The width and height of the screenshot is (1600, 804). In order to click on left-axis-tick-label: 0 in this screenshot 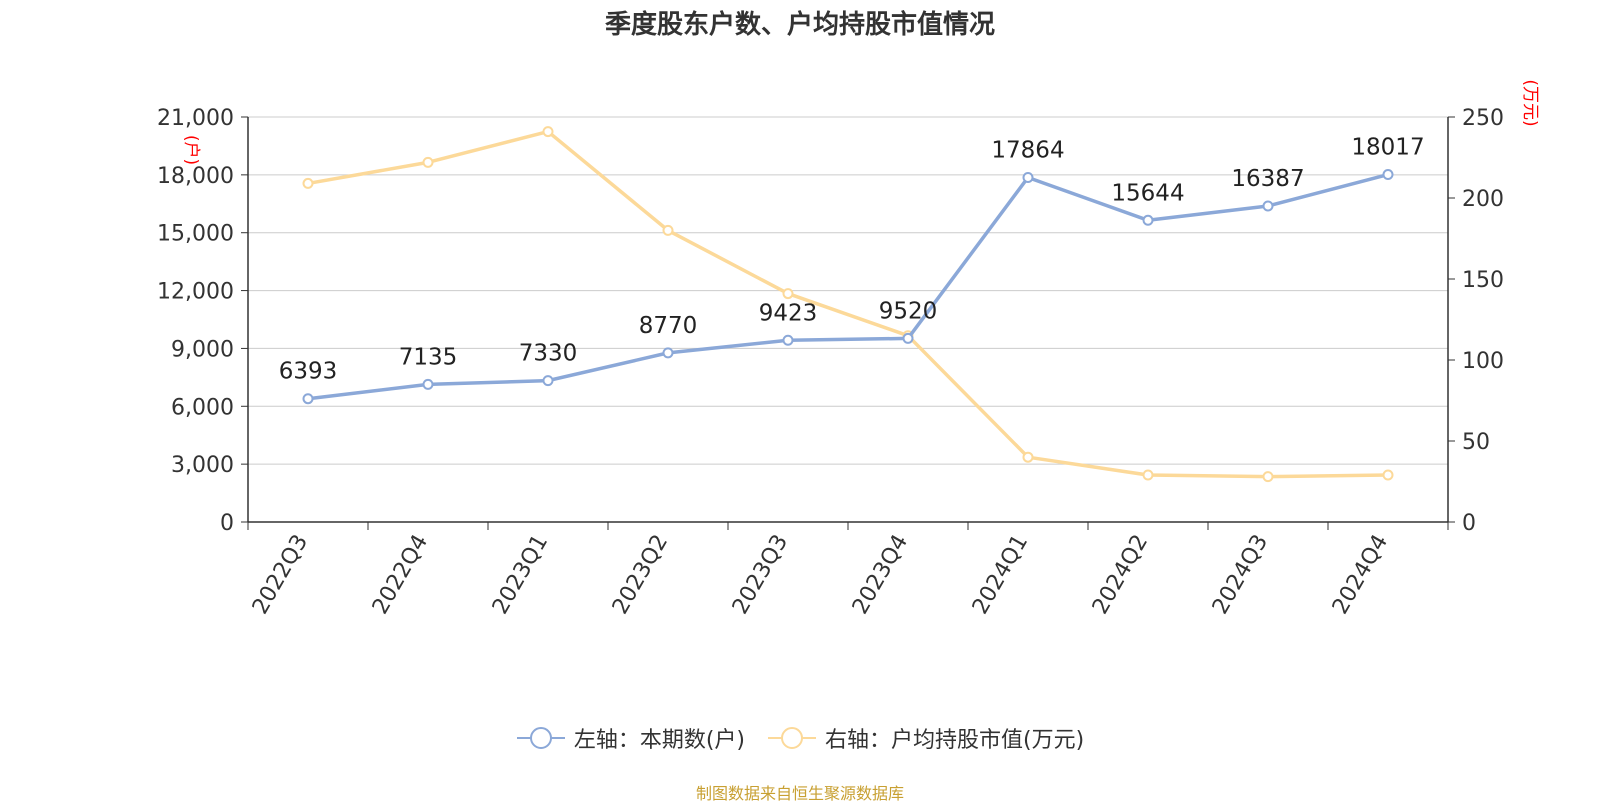, I will do `click(227, 523)`.